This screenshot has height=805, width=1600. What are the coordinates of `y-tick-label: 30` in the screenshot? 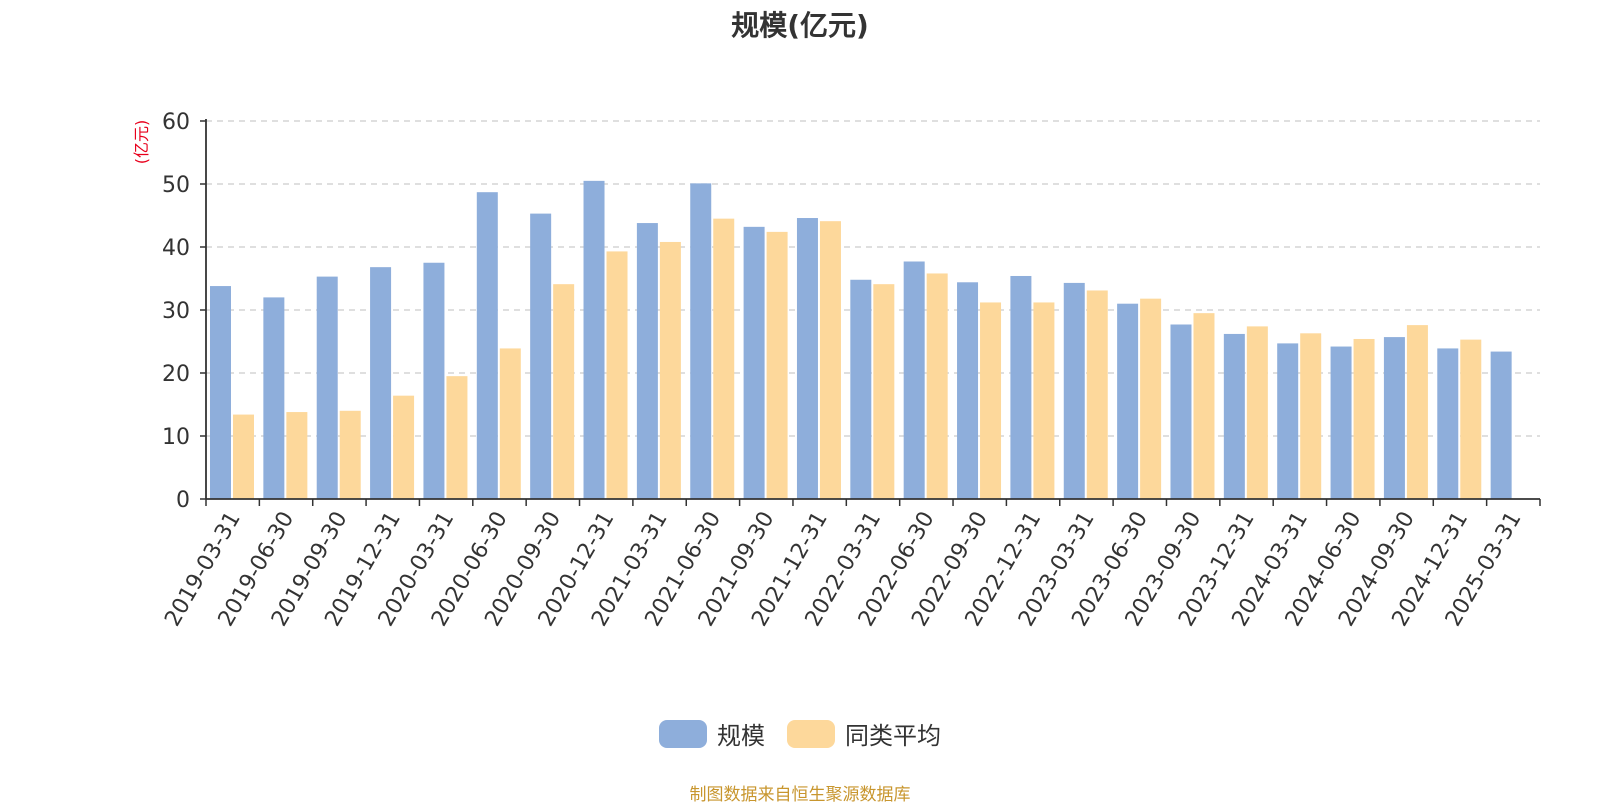 It's located at (176, 311).